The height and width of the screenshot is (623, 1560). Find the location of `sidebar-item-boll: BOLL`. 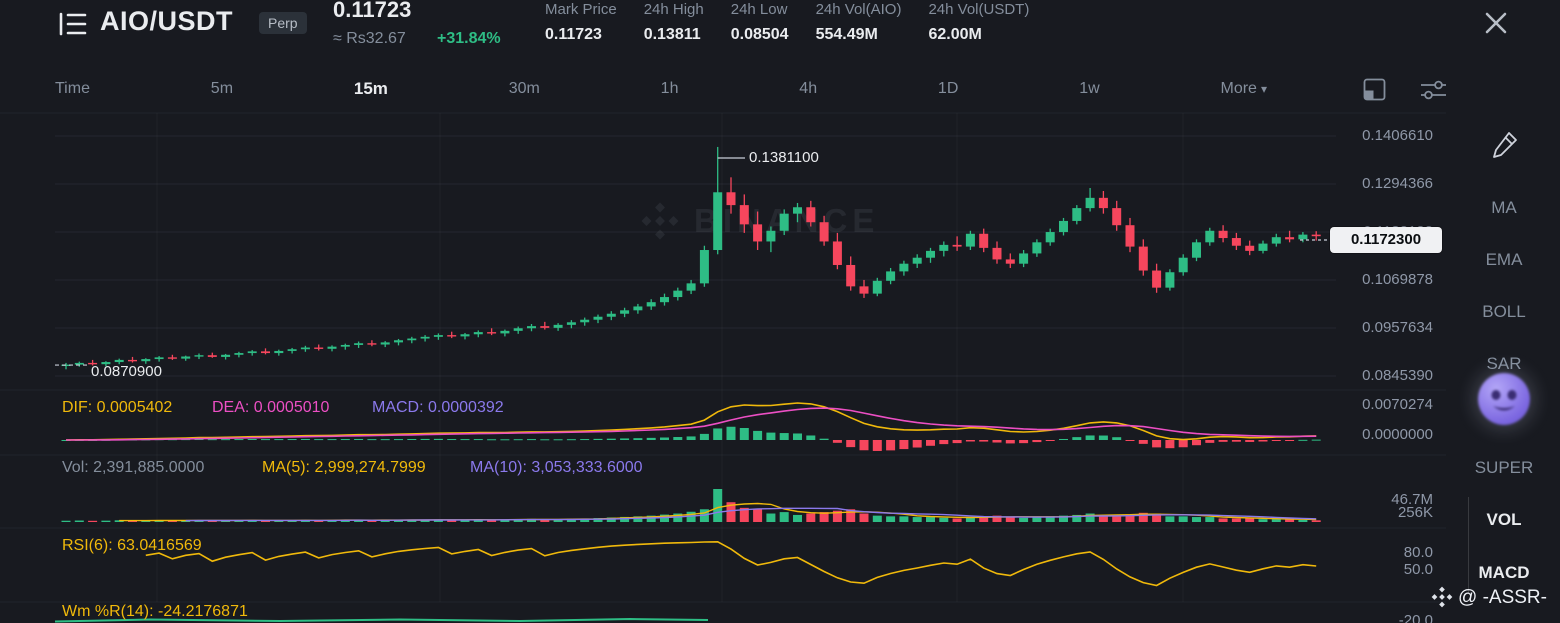

sidebar-item-boll: BOLL is located at coordinates (1504, 311).